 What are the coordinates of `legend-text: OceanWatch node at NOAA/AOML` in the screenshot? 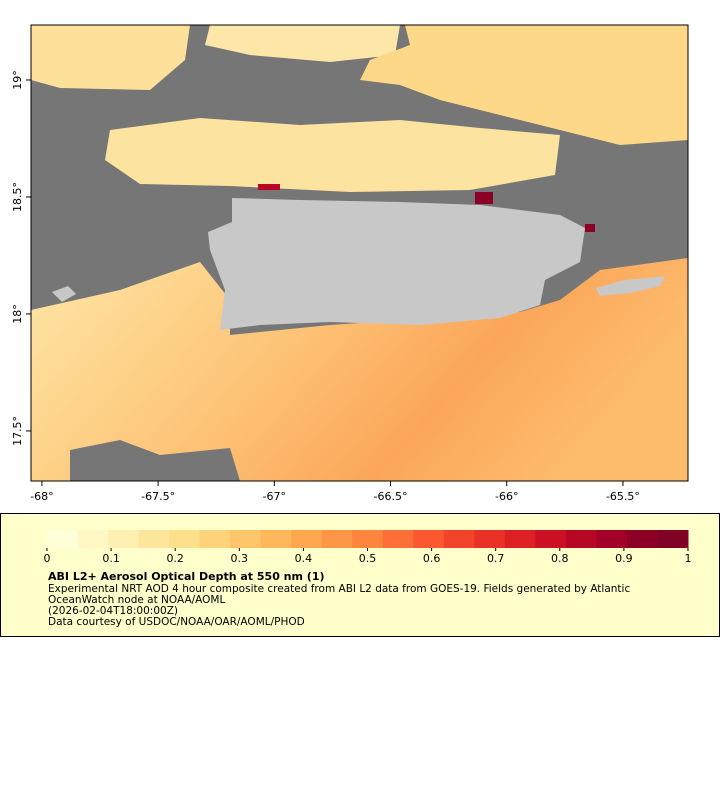 It's located at (136, 600).